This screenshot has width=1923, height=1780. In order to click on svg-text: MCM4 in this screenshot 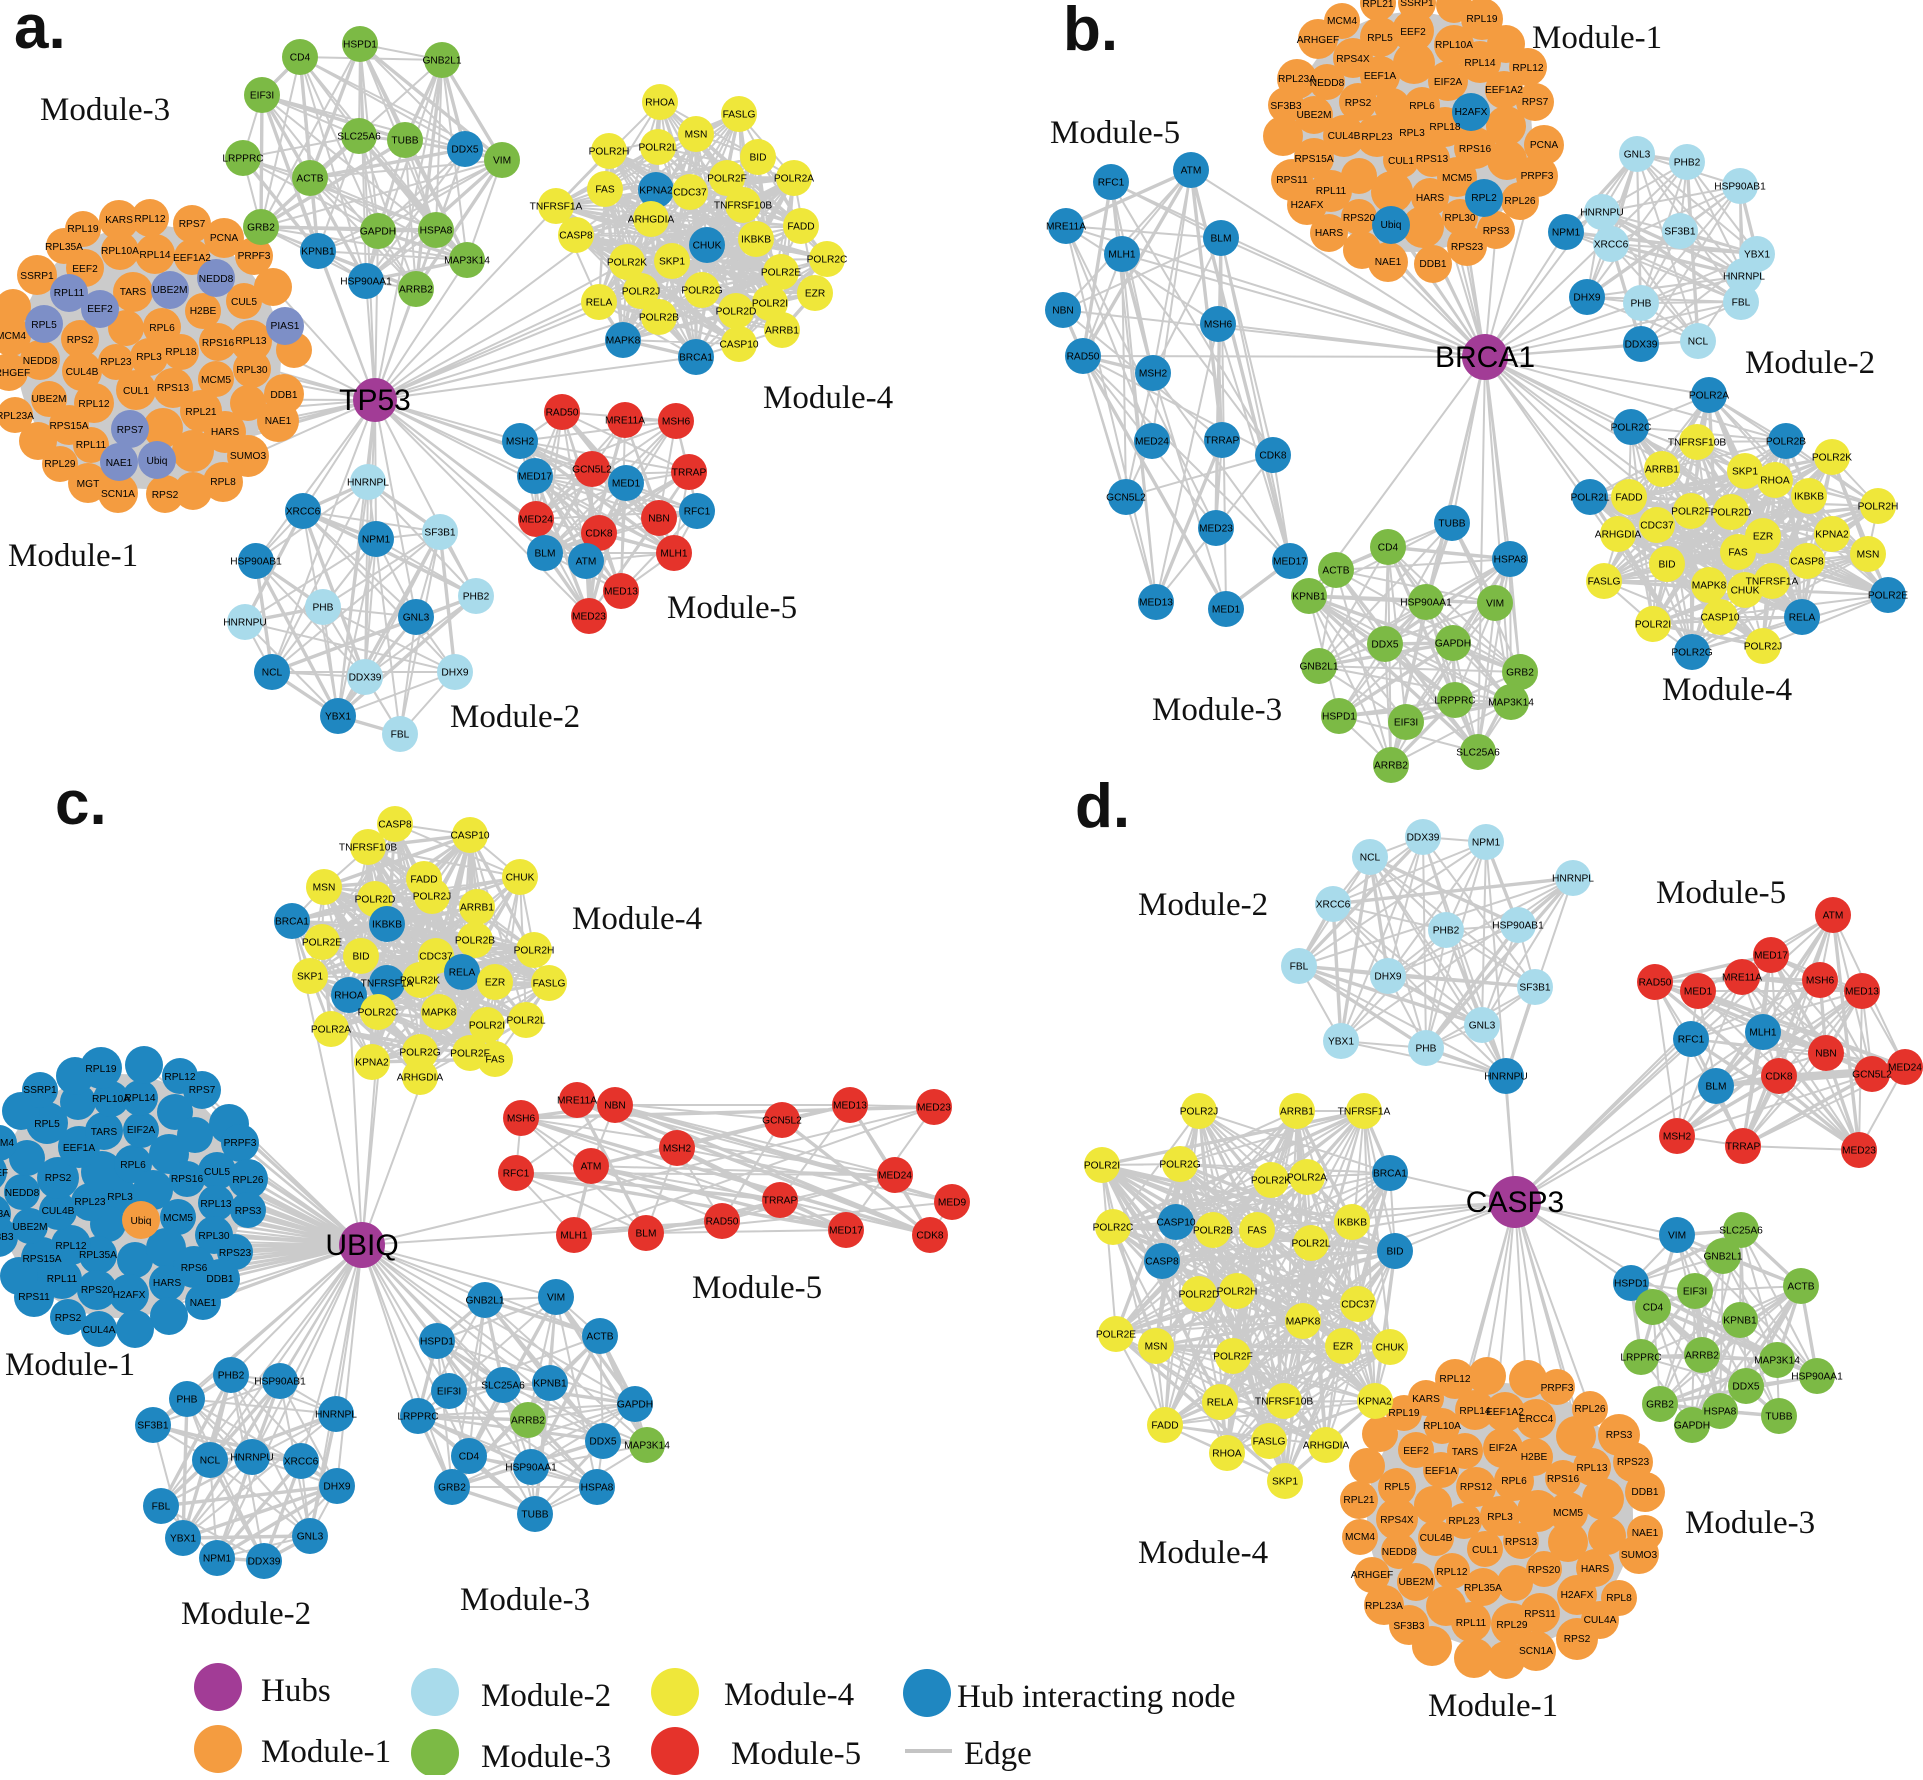, I will do `click(7, 1143)`.